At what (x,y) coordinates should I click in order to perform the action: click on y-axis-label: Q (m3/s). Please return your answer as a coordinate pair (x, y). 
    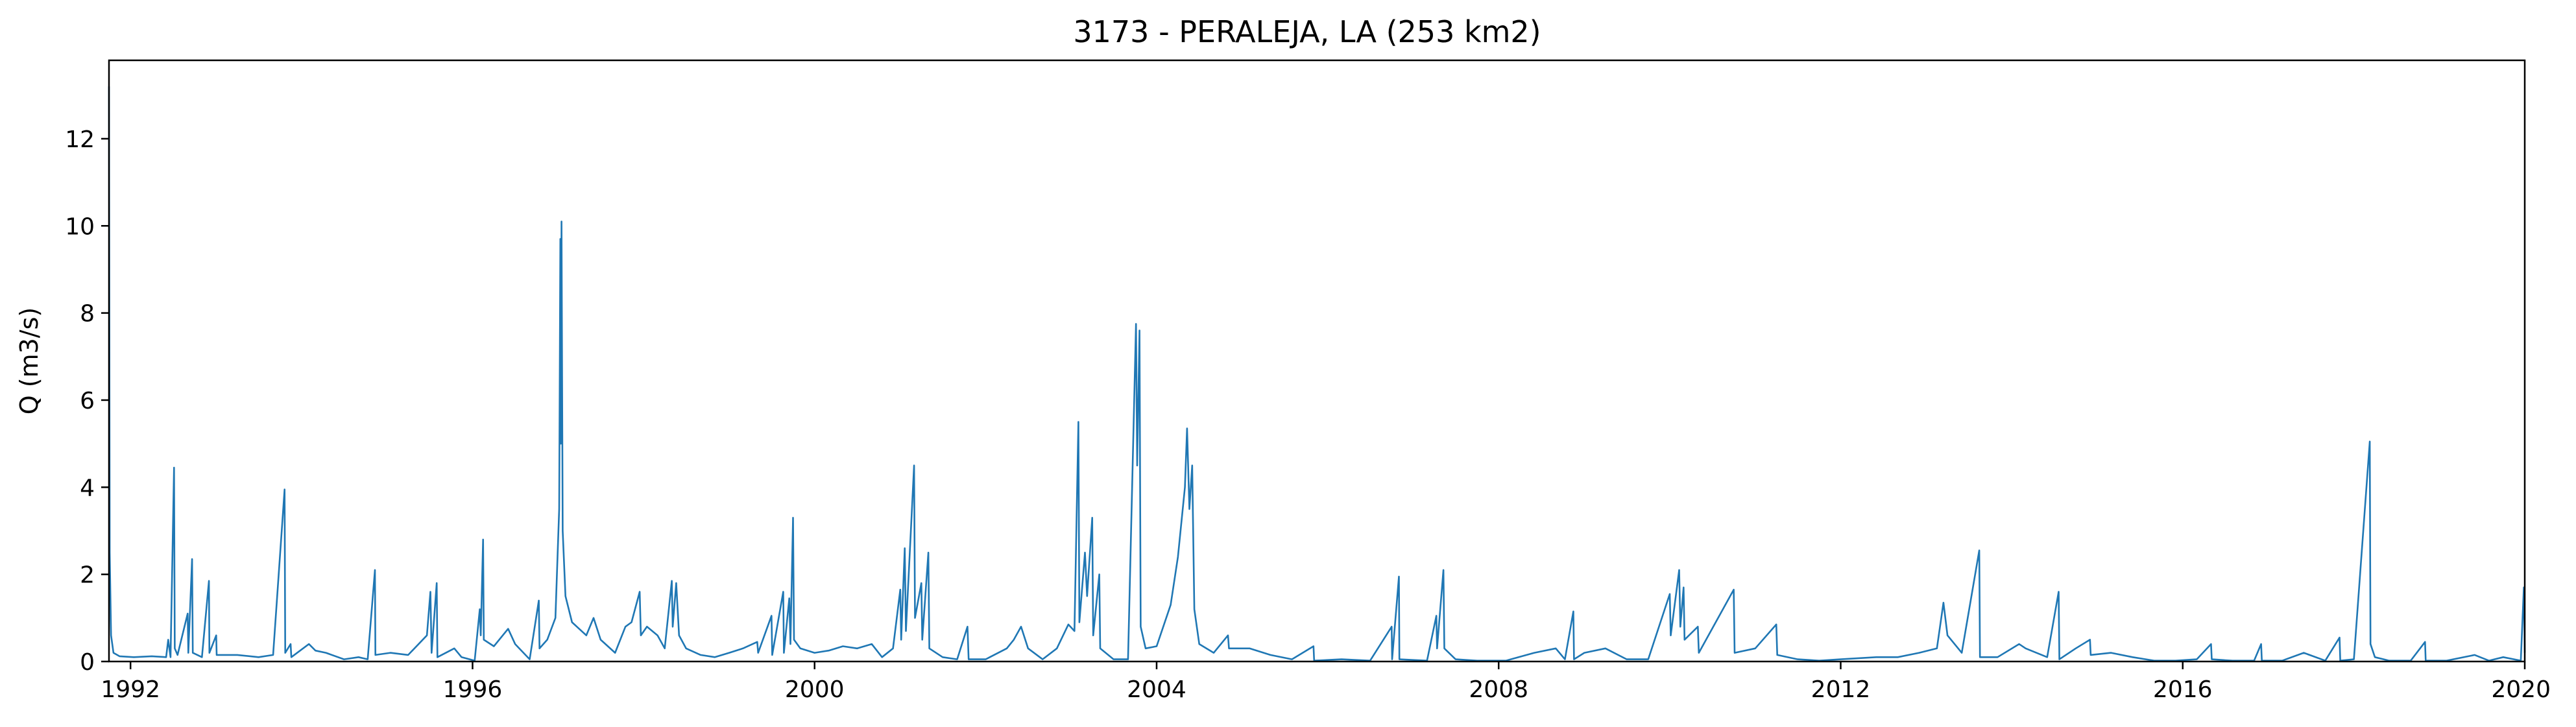
    Looking at the image, I should click on (29, 361).